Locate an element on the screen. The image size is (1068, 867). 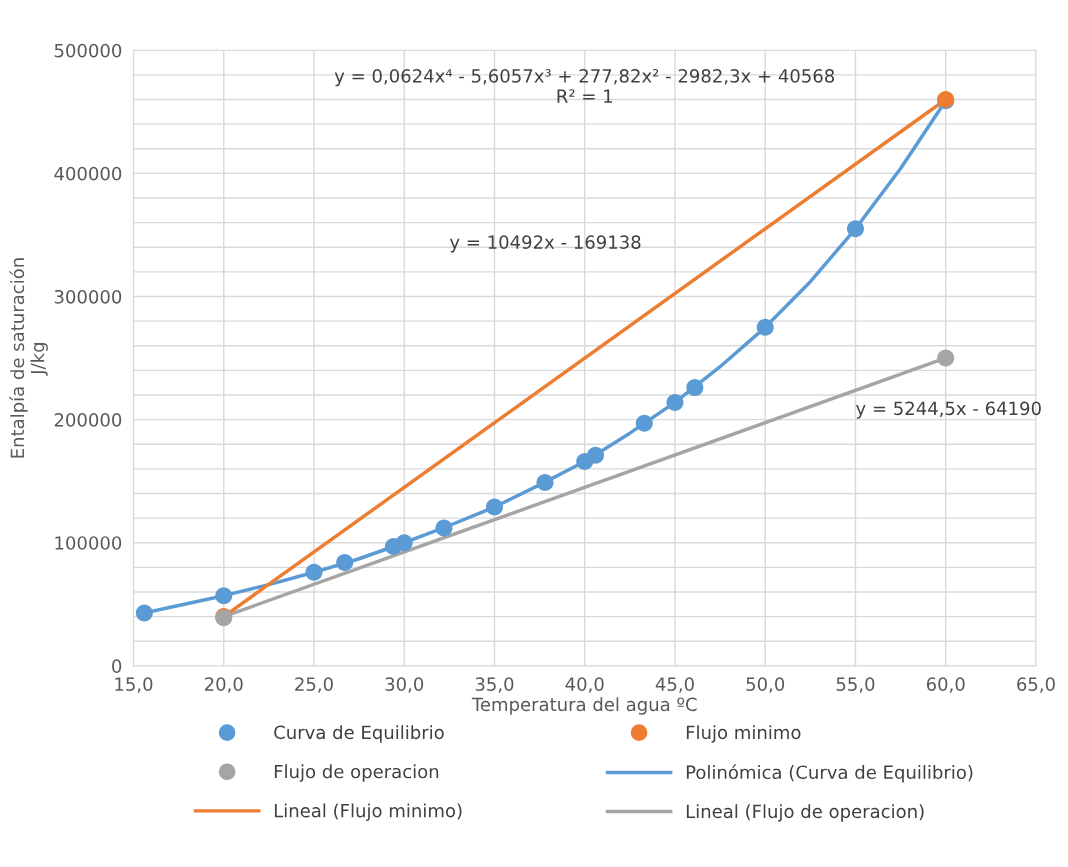
x-tick-label: 25,0 is located at coordinates (314, 685).